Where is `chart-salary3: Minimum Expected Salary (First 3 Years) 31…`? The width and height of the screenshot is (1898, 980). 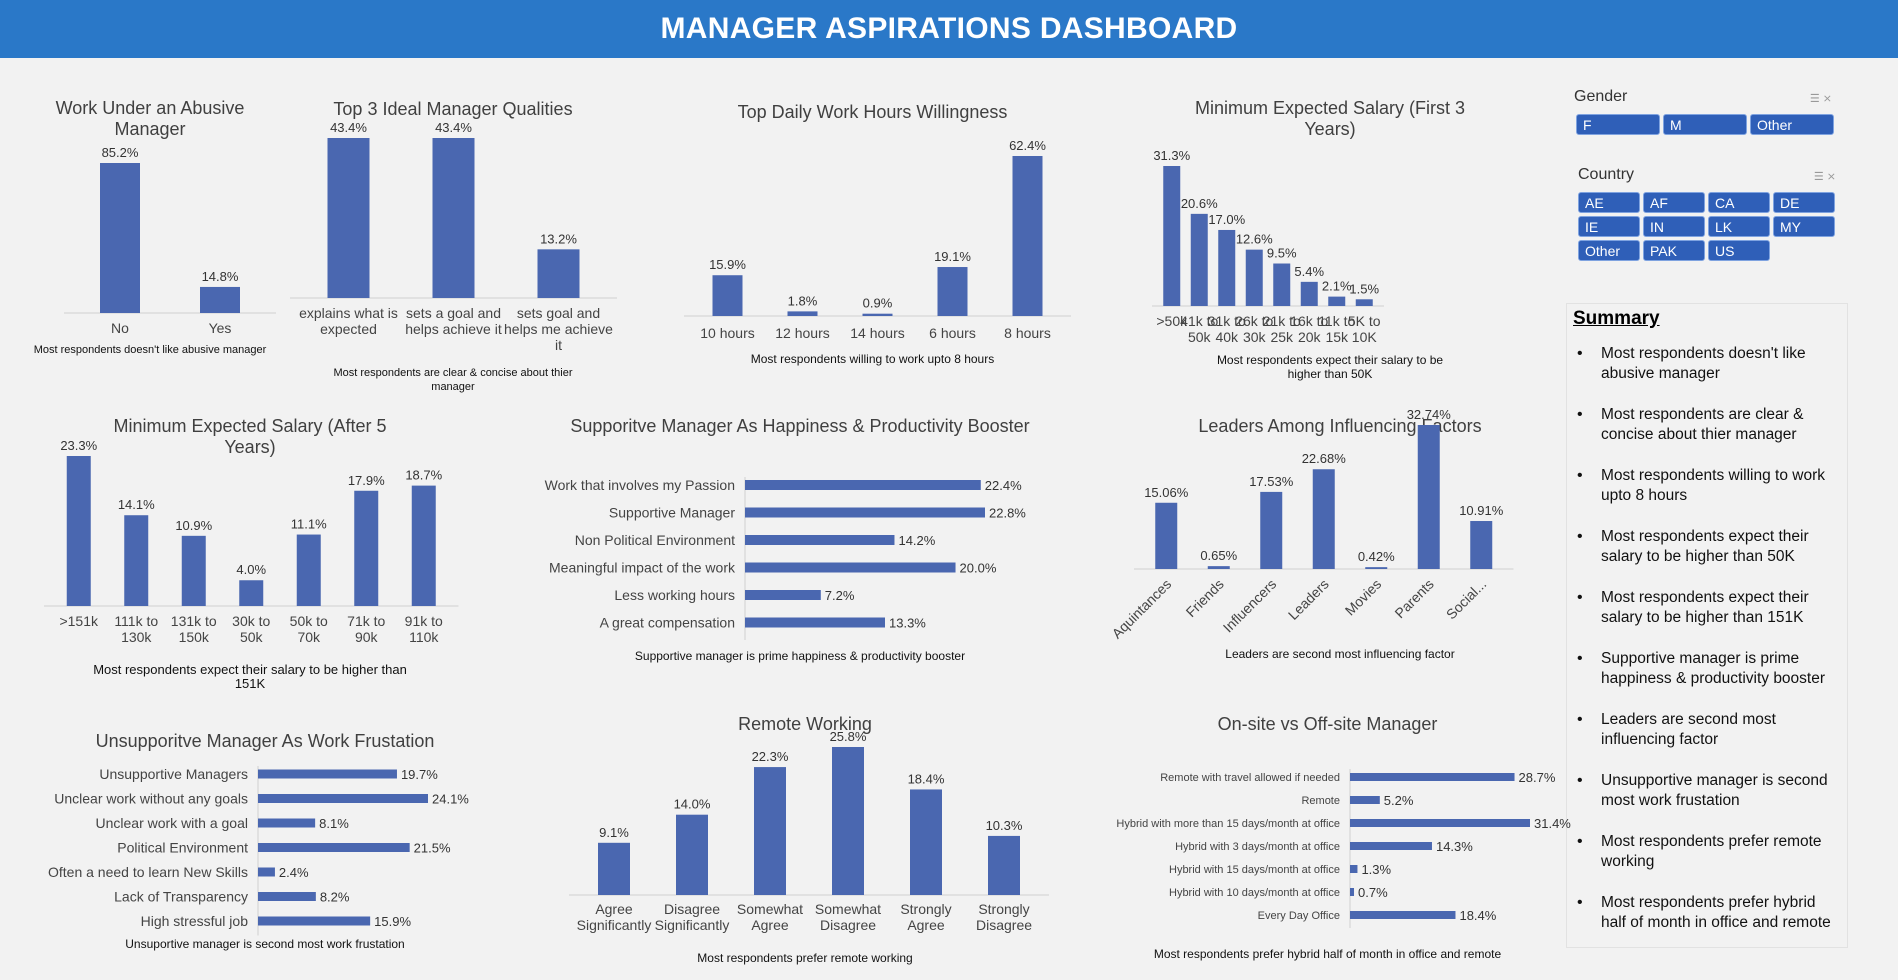
chart-salary3: Minimum Expected Salary (First 3 Years) 31… is located at coordinates (1308, 239).